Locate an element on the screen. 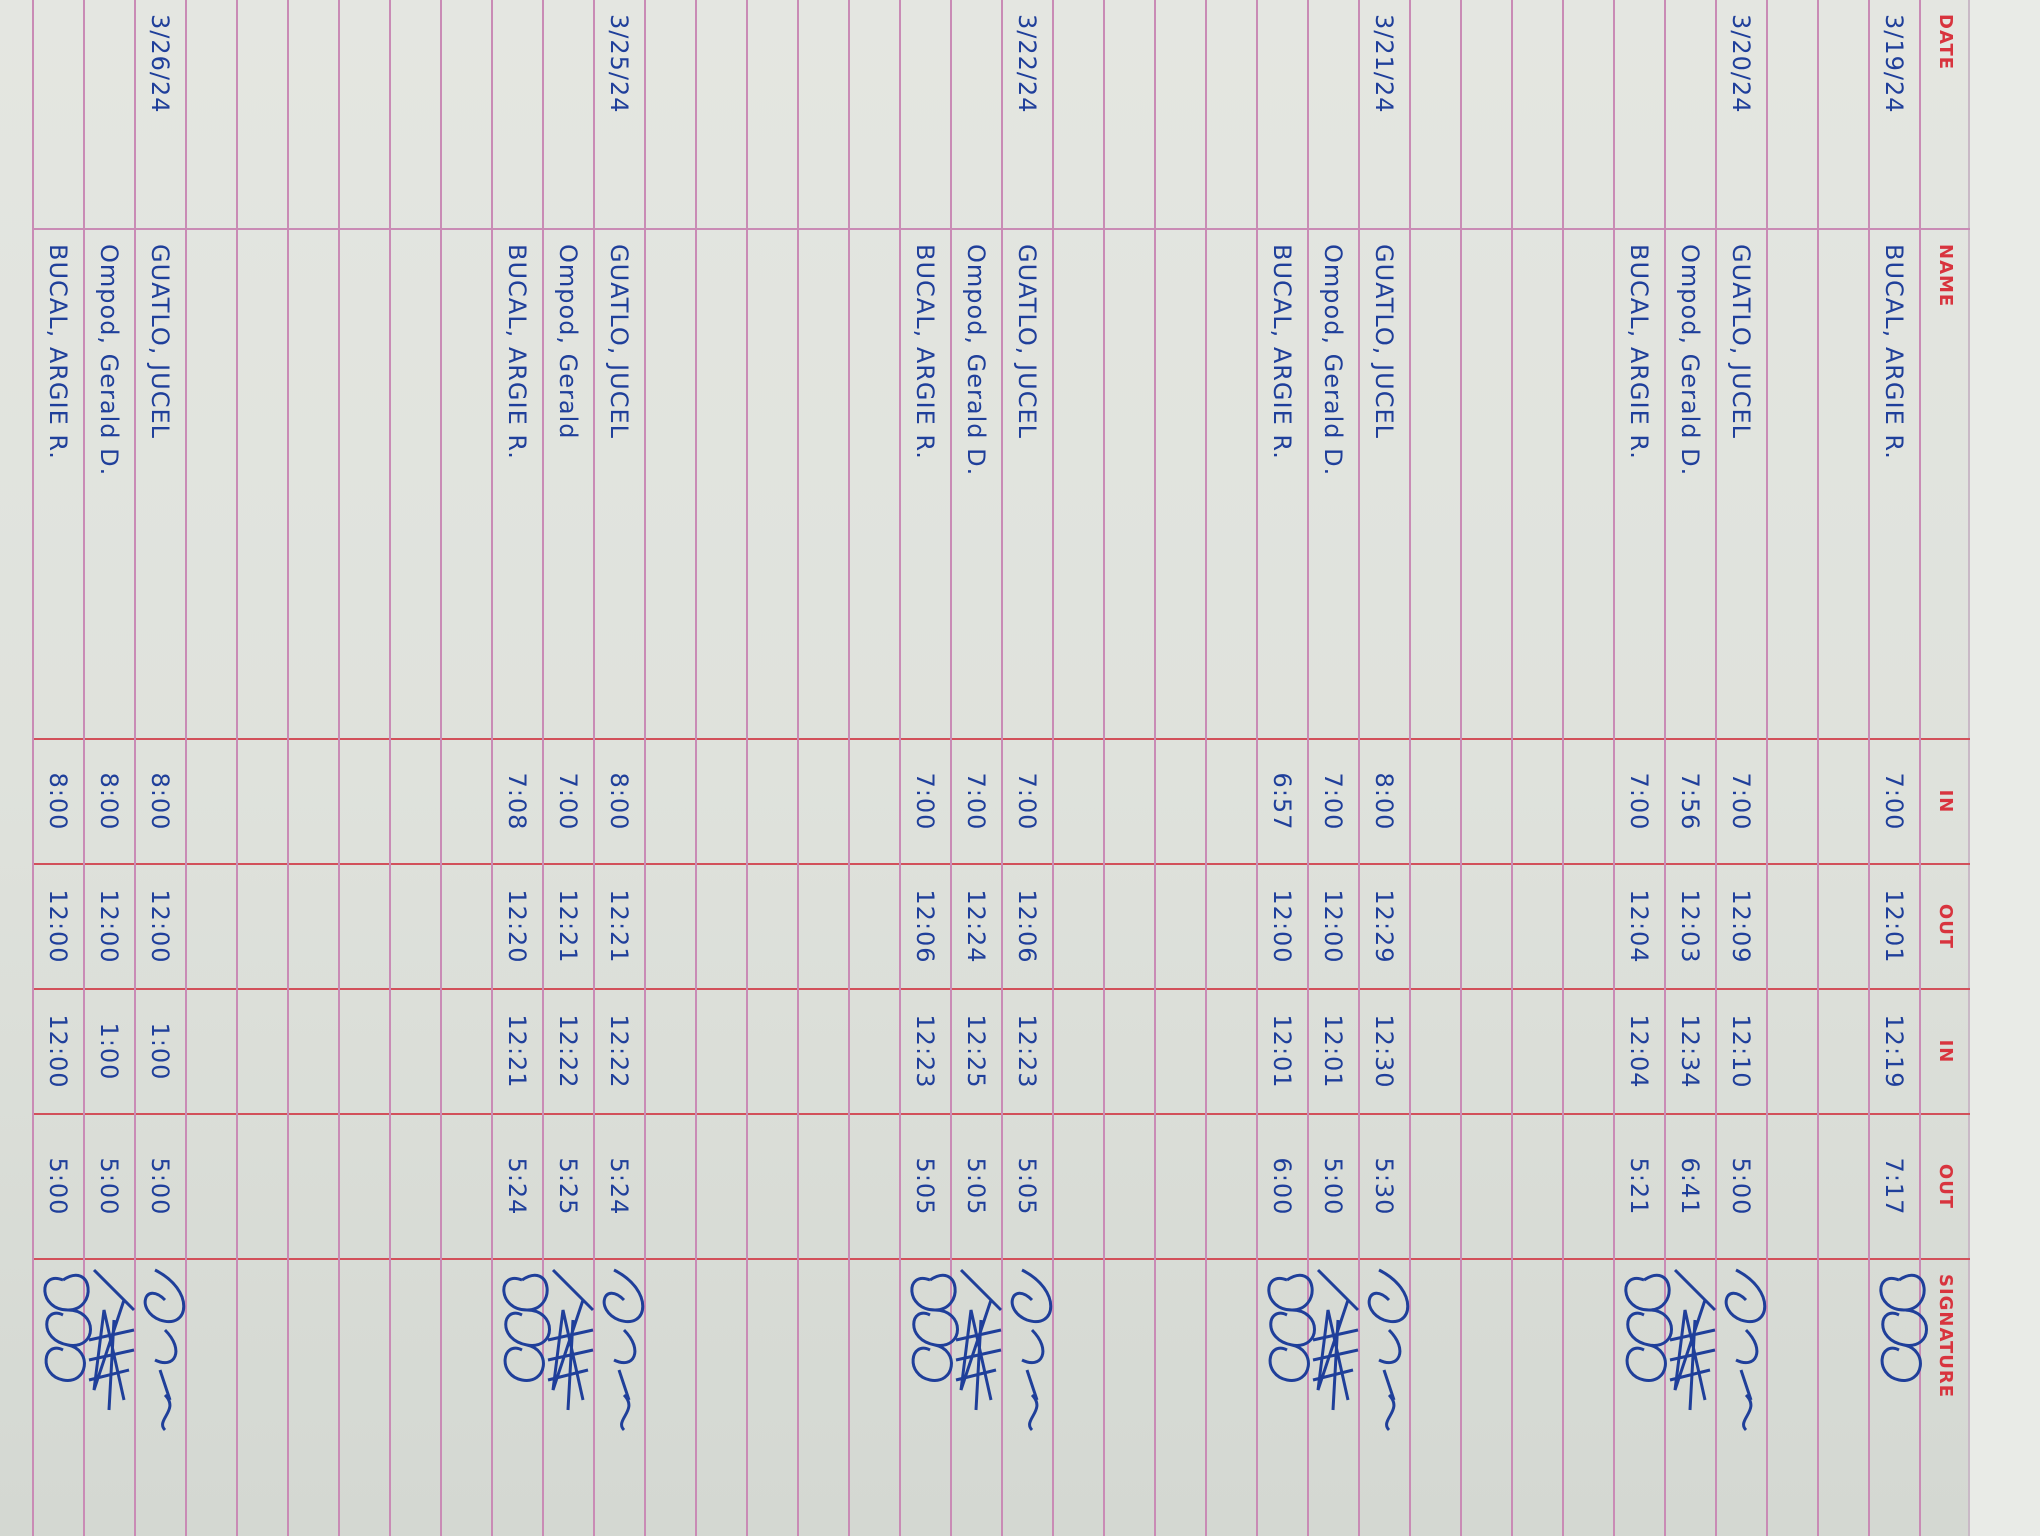 The height and width of the screenshot is (1536, 2040). time-out-am: 12:06 is located at coordinates (1027, 927).